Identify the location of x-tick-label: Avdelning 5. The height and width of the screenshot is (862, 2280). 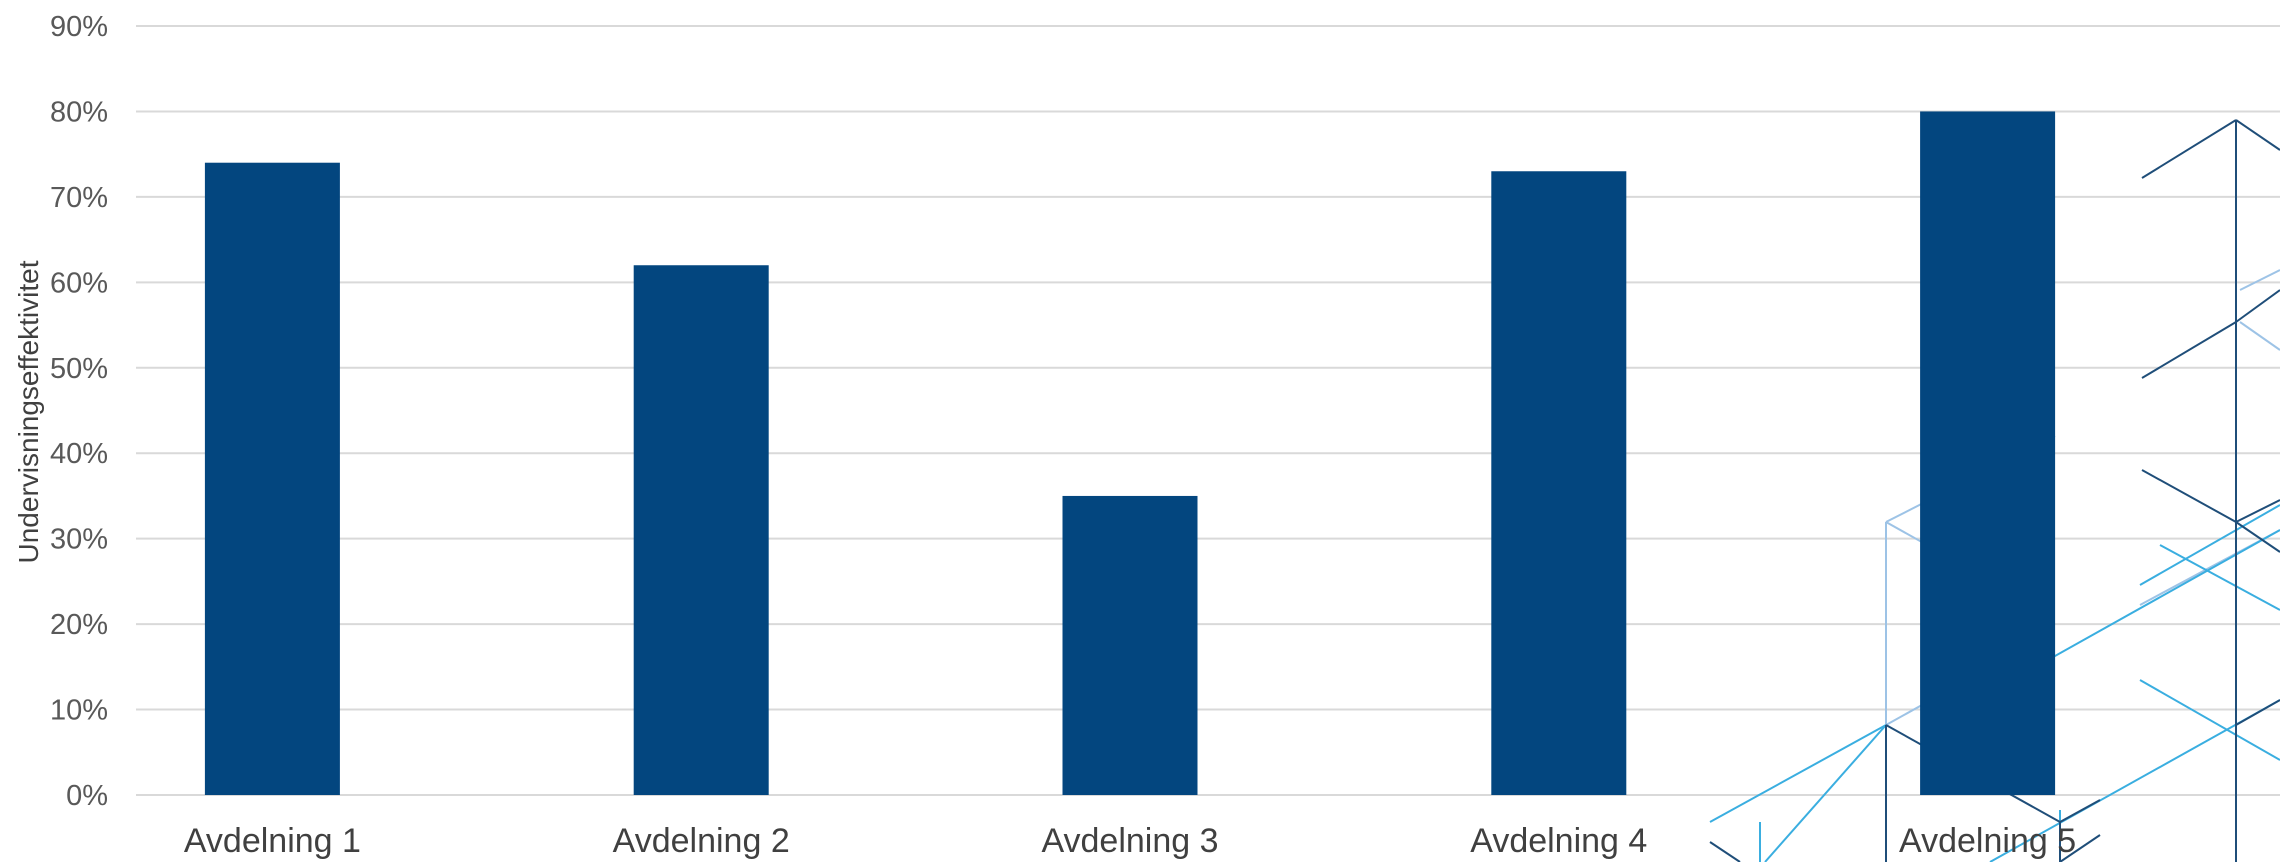
(1987, 841).